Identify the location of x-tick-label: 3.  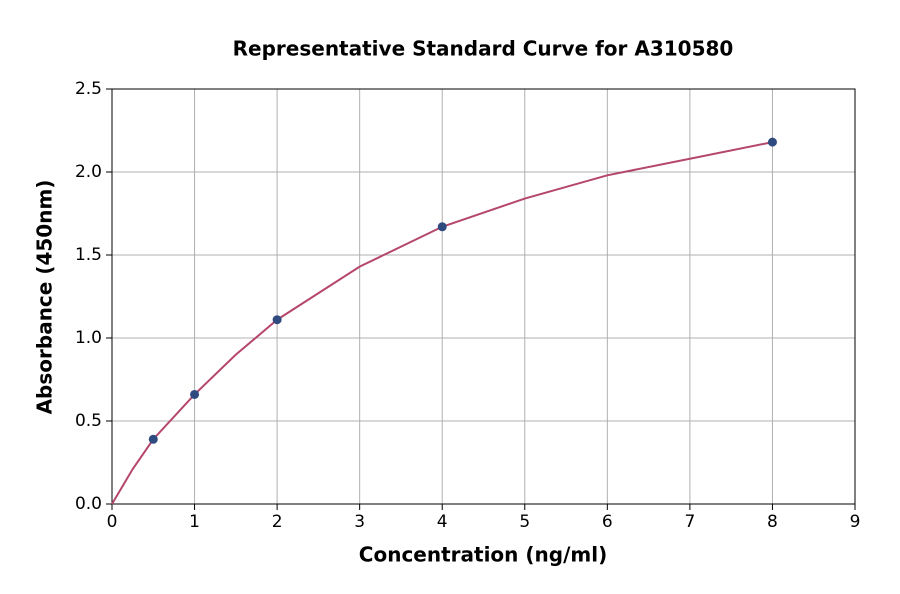
(359, 522).